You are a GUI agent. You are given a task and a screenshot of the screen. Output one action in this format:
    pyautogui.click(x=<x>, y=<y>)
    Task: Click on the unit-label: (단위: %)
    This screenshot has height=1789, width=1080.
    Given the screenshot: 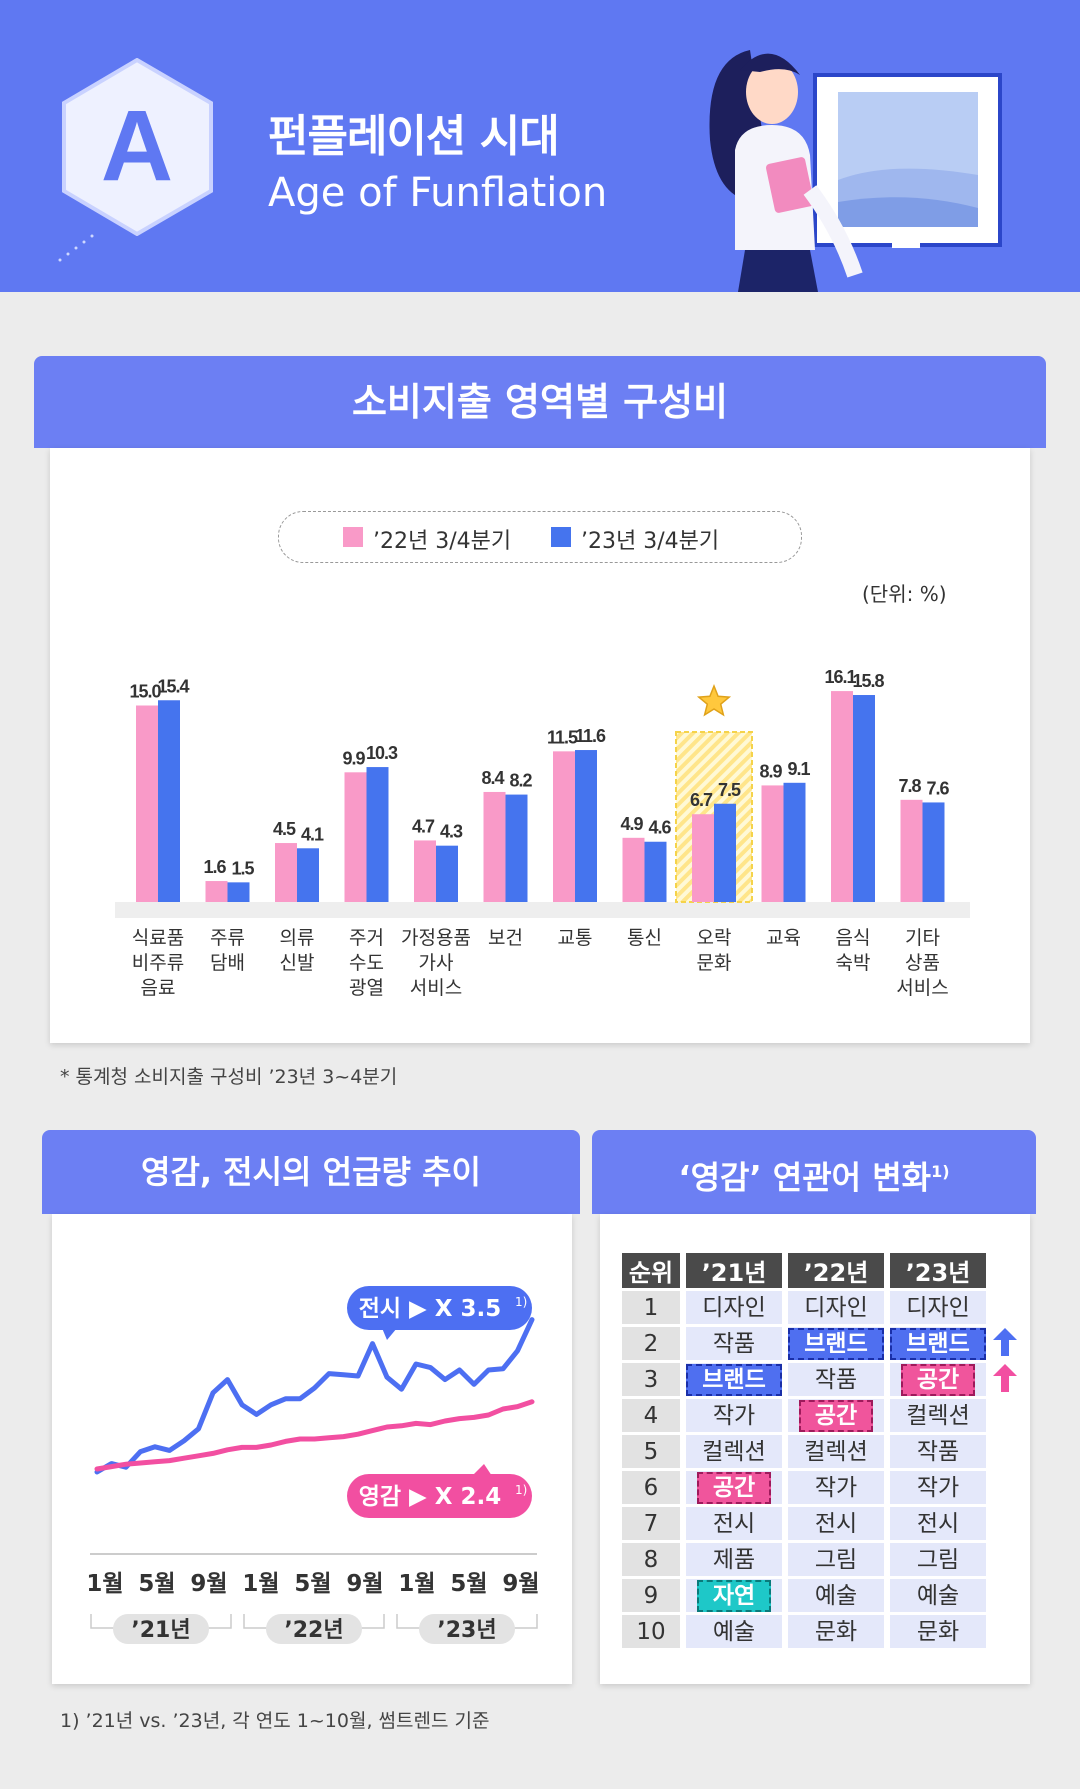 What is the action you would take?
    pyautogui.click(x=904, y=594)
    